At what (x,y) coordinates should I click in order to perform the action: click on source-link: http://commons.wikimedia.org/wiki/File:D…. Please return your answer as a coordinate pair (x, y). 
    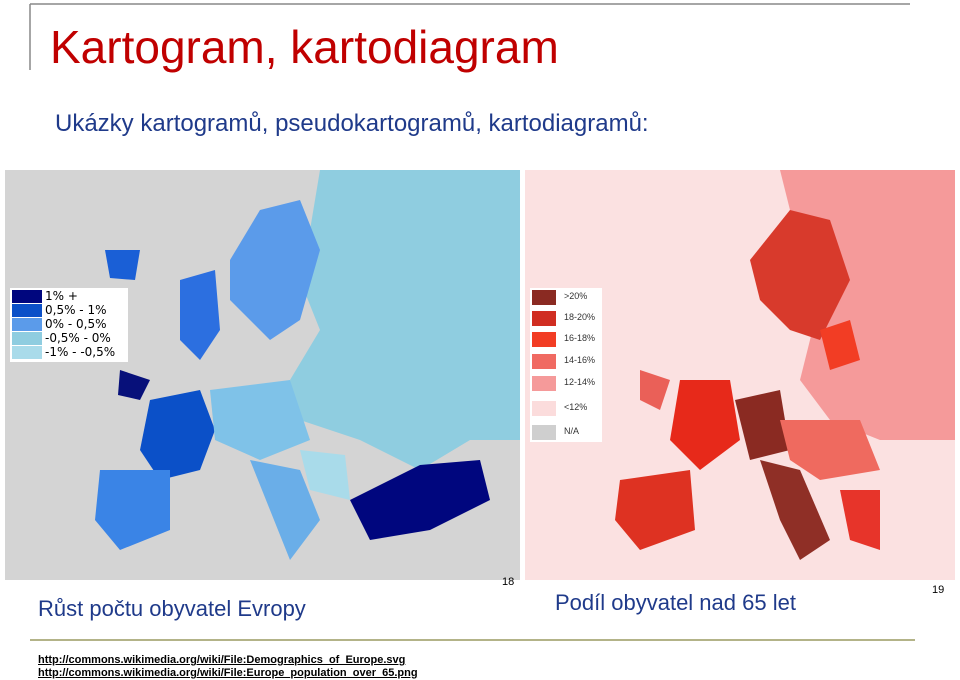
    Looking at the image, I should click on (222, 660).